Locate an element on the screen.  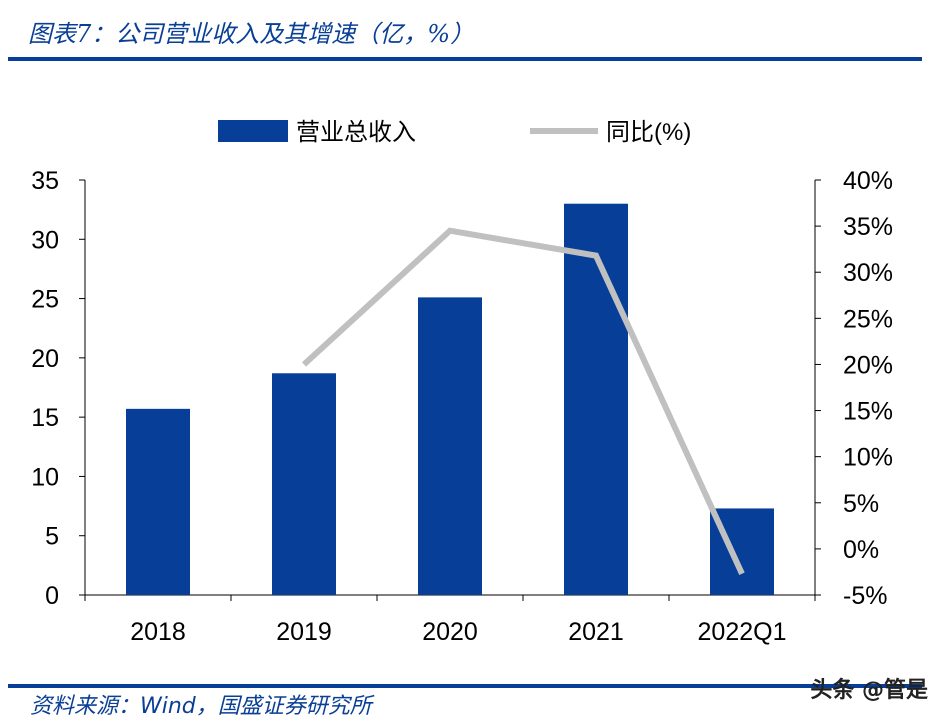
watermark: 头条 @管是 is located at coordinates (869, 688).